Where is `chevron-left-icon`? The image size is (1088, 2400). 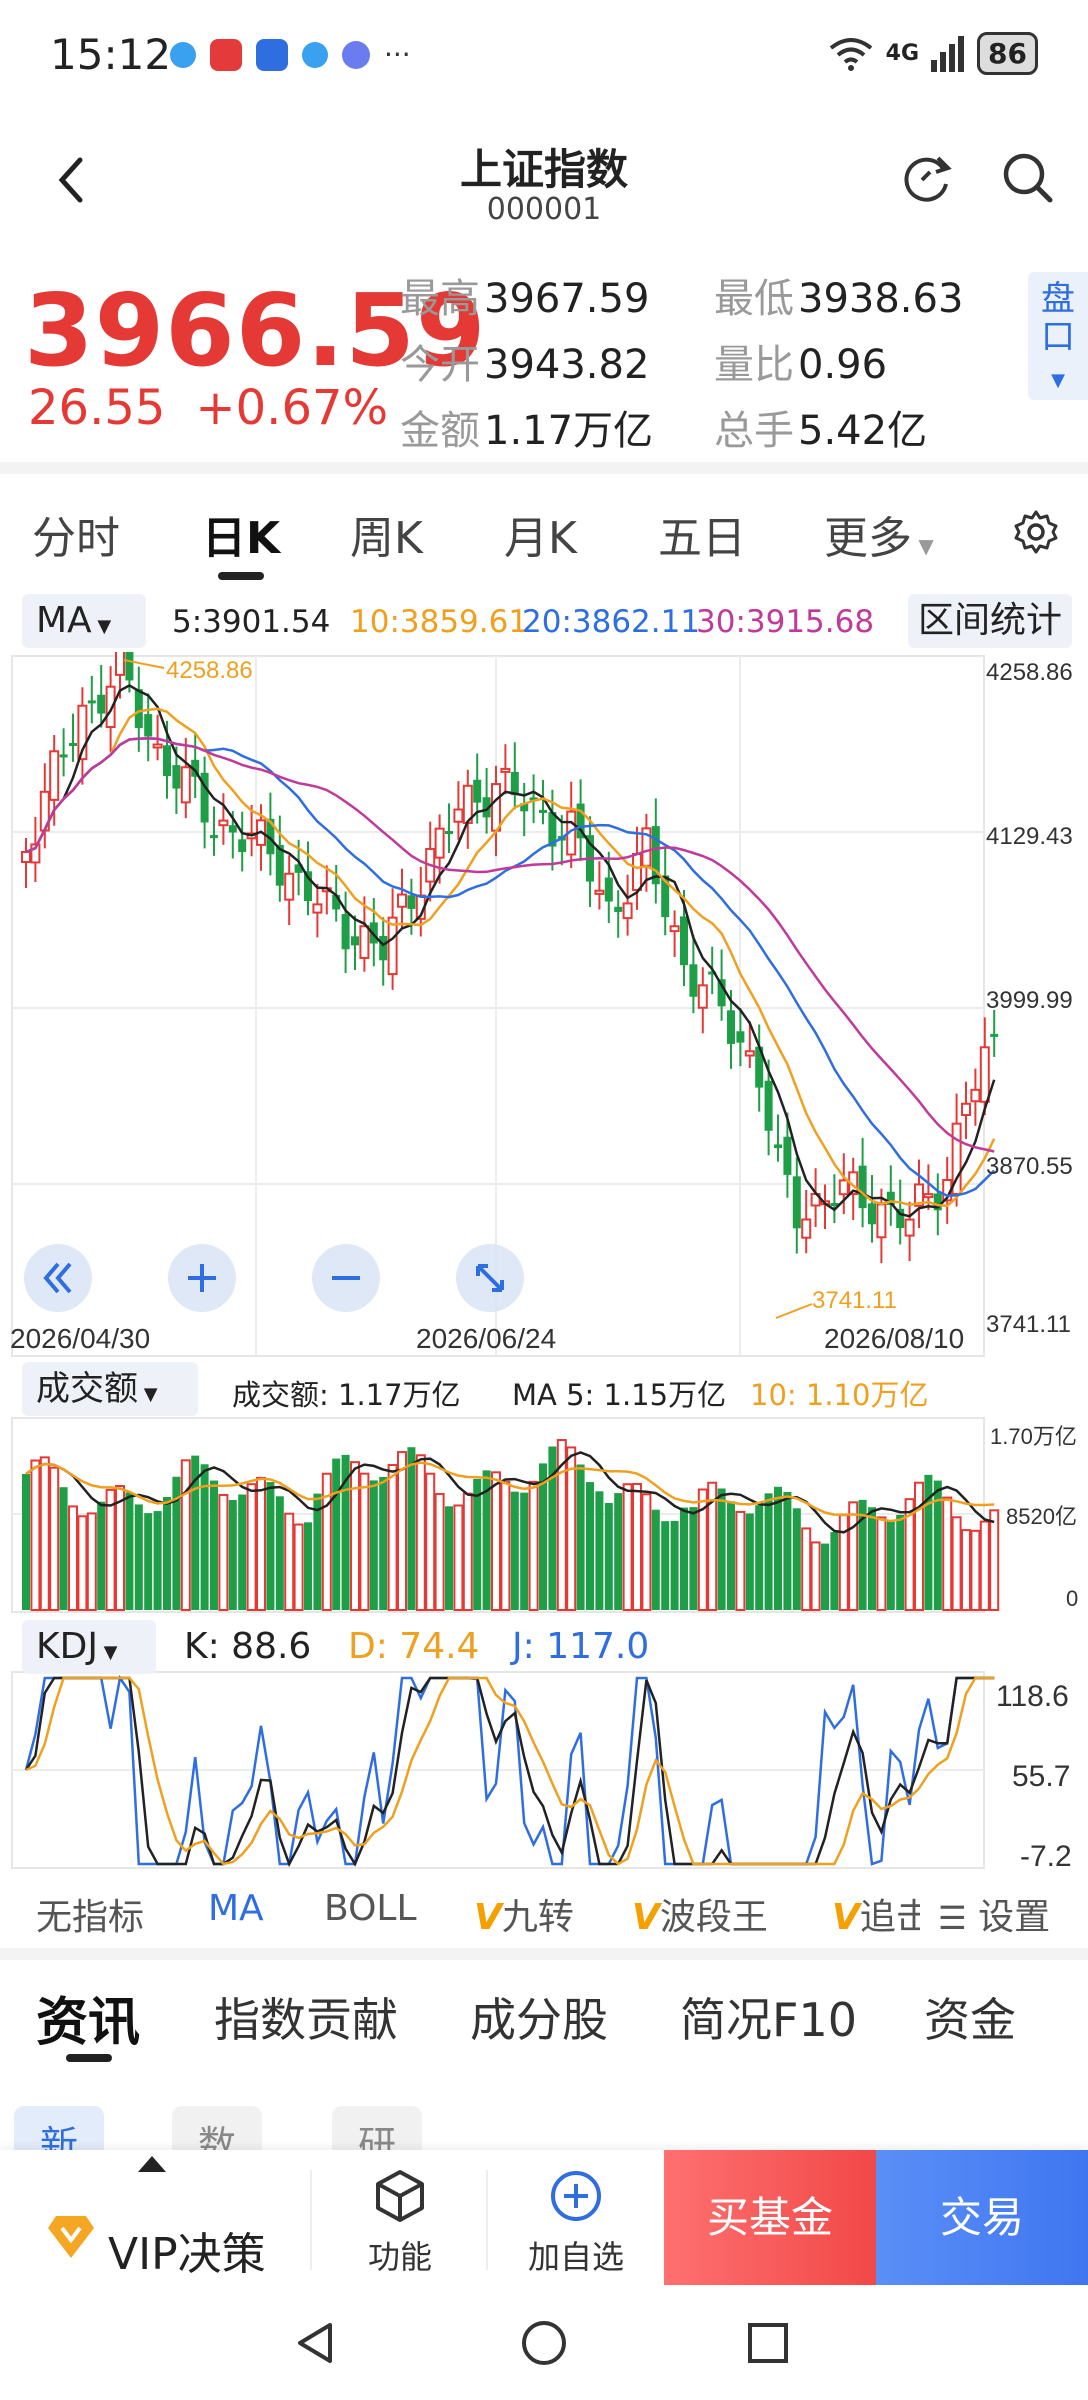 chevron-left-icon is located at coordinates (70, 180).